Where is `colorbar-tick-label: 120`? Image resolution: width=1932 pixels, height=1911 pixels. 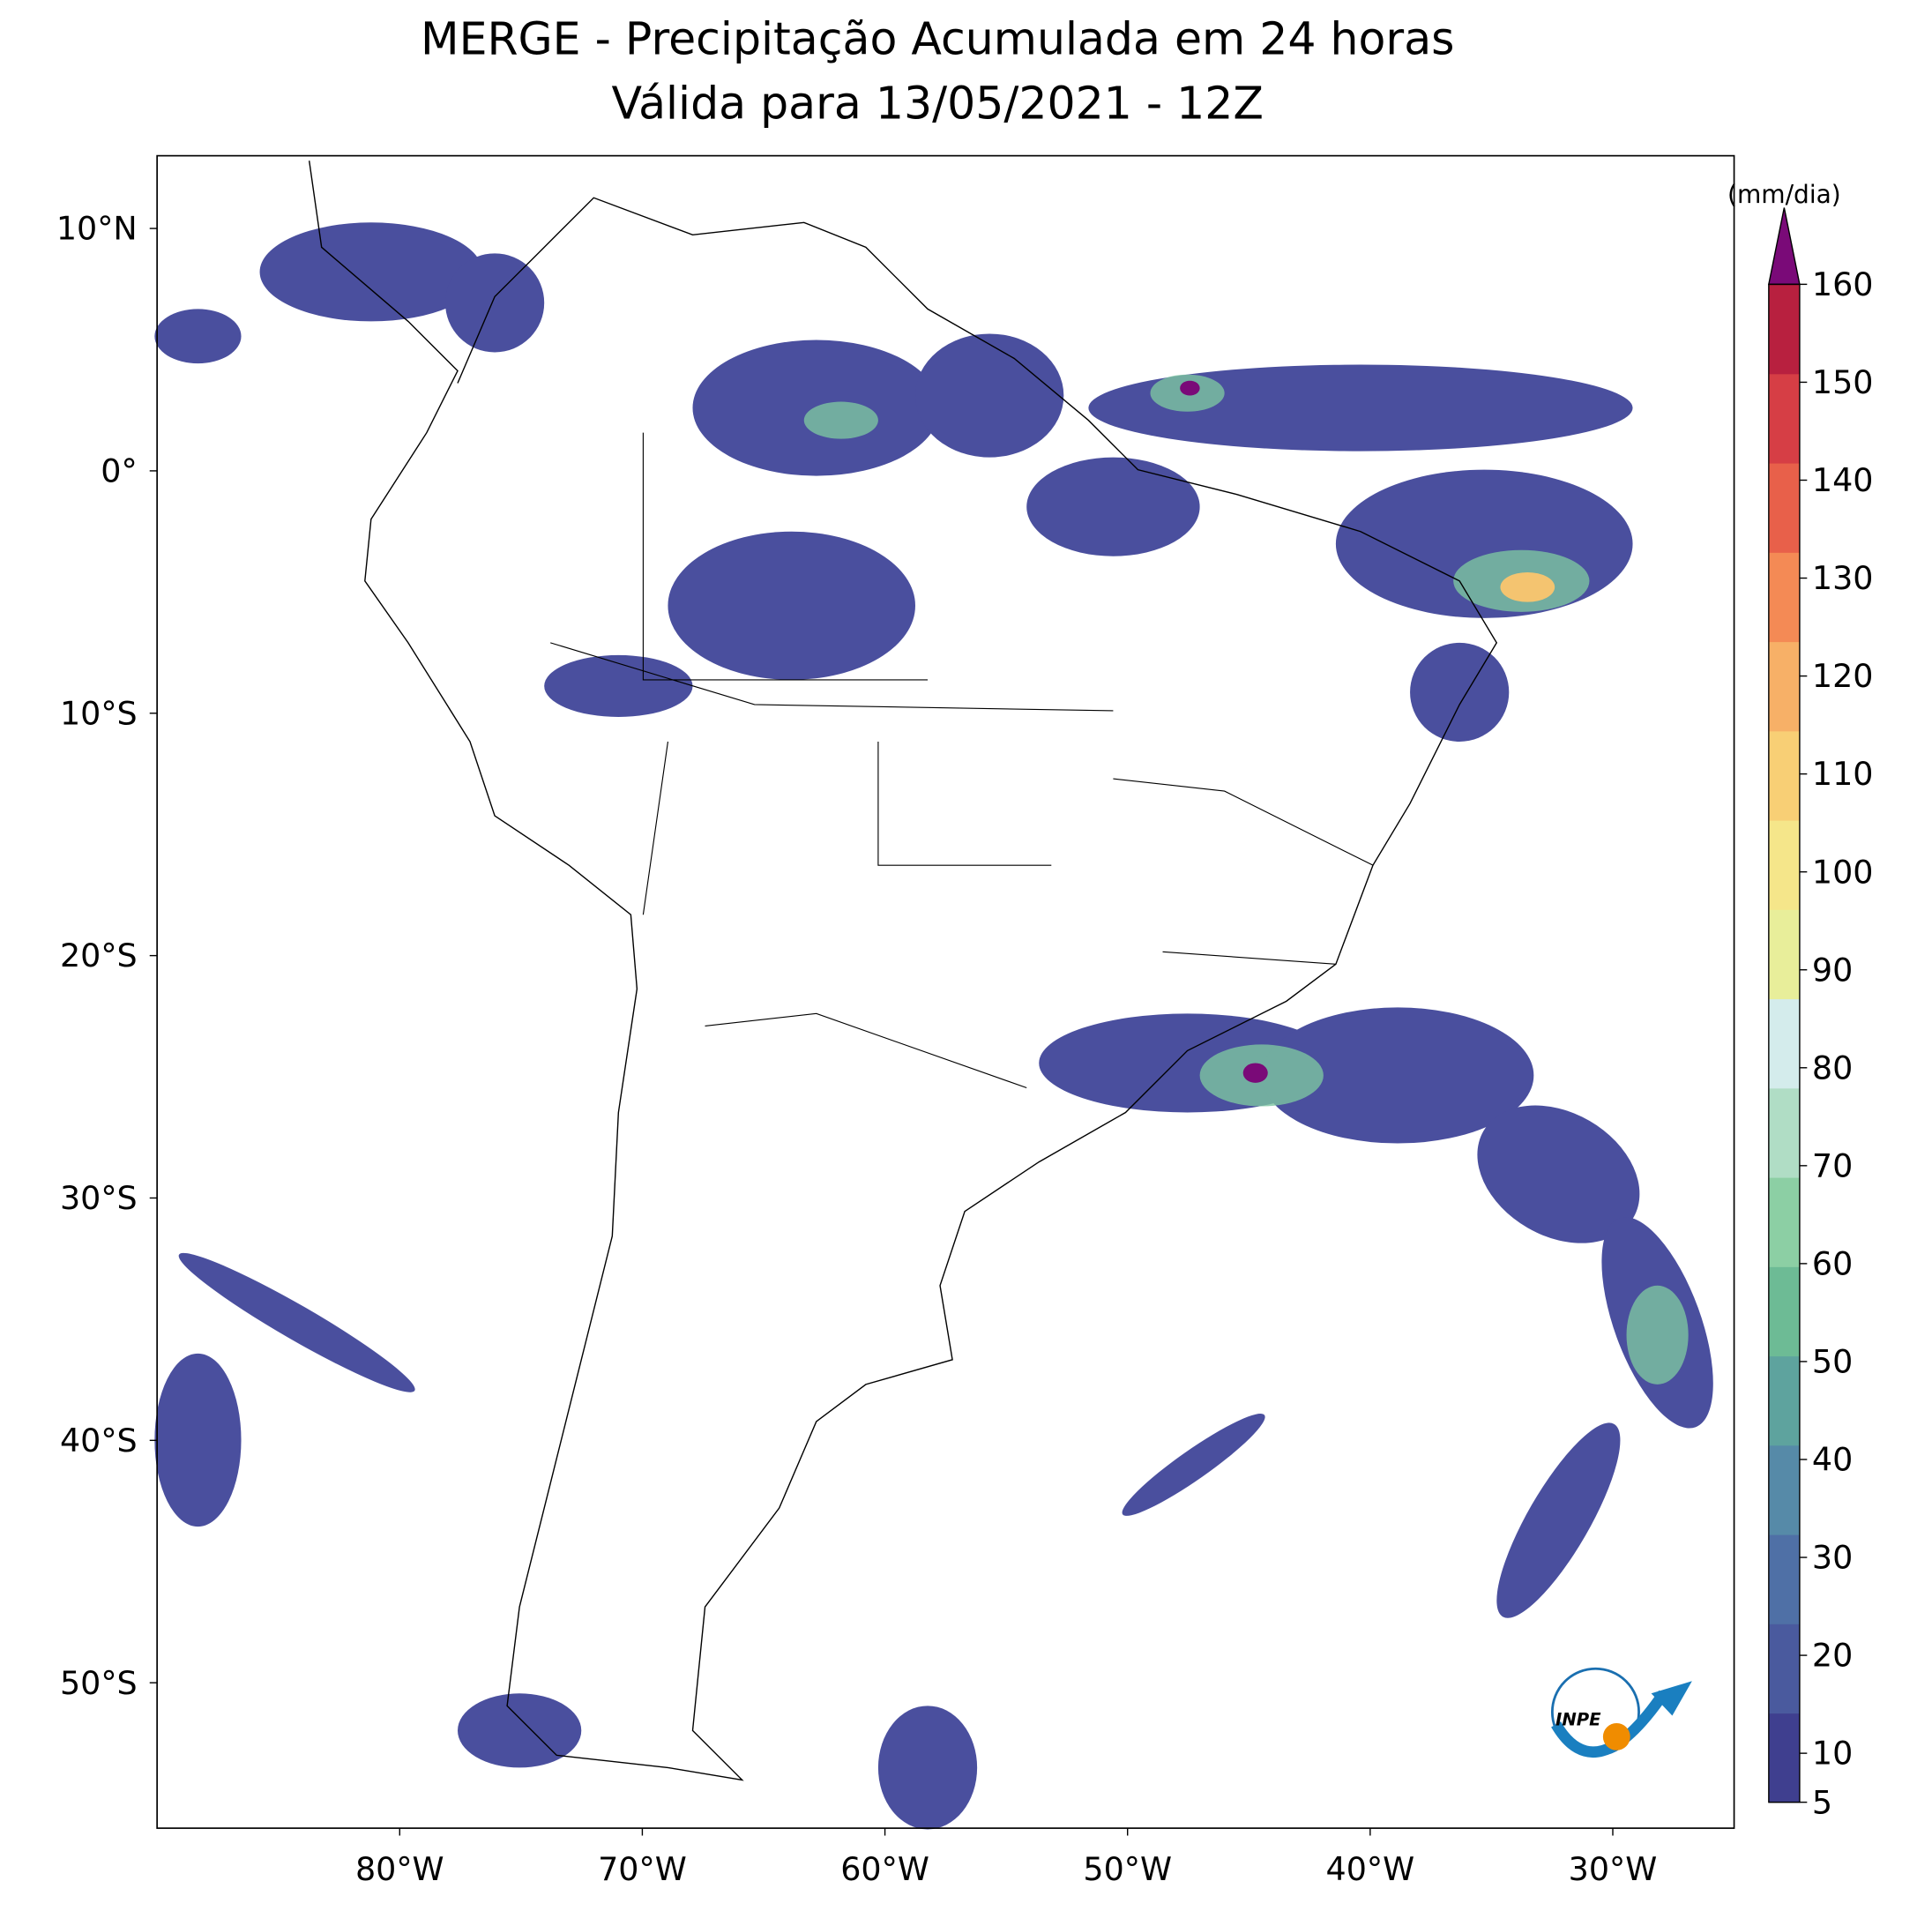 colorbar-tick-label: 120 is located at coordinates (1843, 676).